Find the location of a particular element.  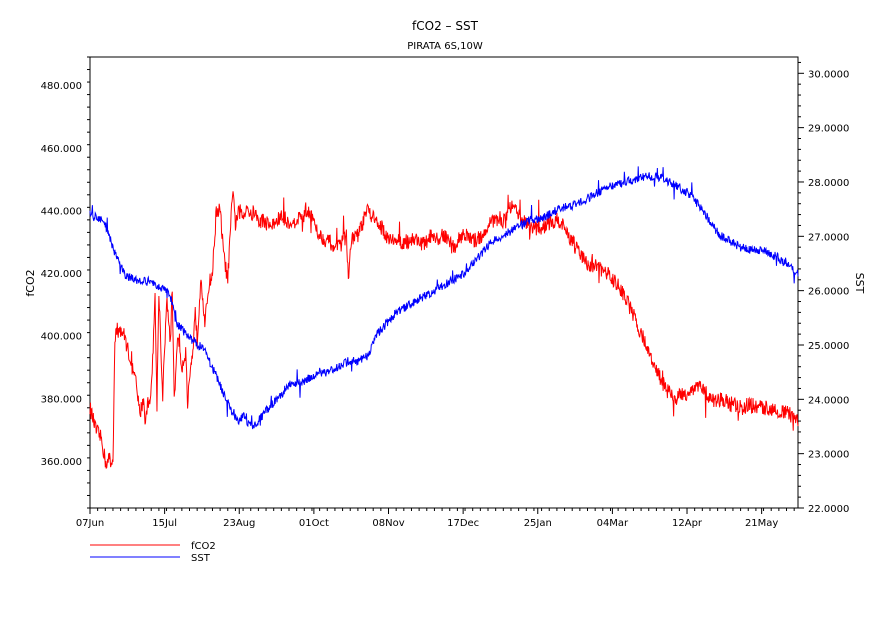

right-tick-label: 23.0000 is located at coordinates (828, 455).